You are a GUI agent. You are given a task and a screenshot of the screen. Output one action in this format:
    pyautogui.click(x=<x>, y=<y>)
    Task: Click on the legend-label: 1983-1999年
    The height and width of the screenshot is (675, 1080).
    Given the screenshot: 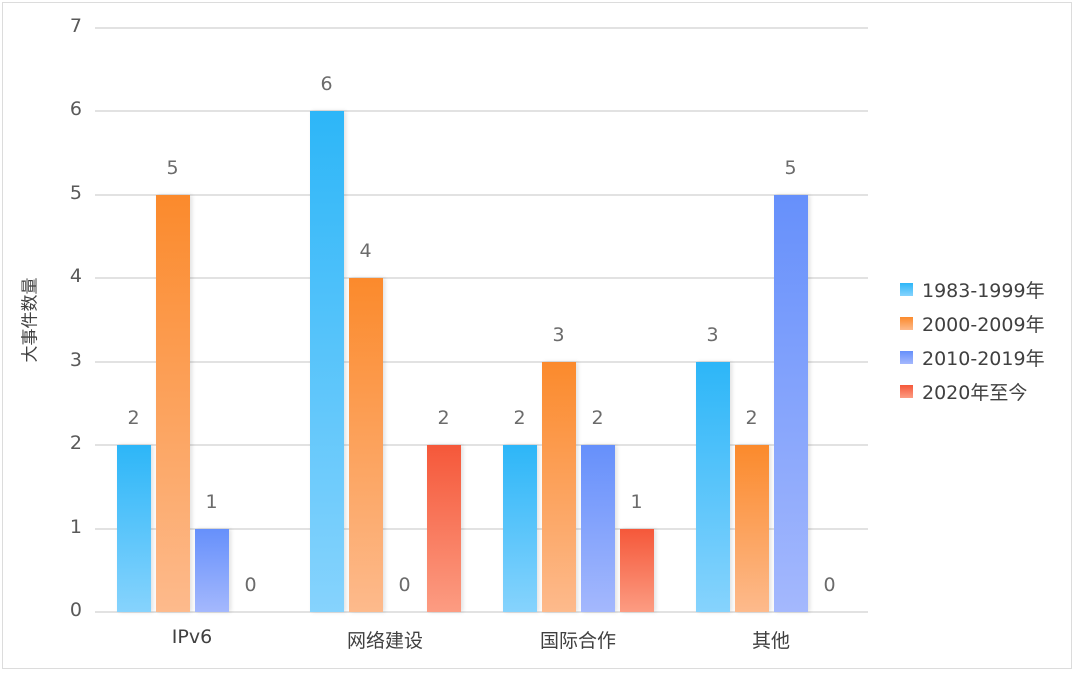 What is the action you would take?
    pyautogui.click(x=983, y=290)
    